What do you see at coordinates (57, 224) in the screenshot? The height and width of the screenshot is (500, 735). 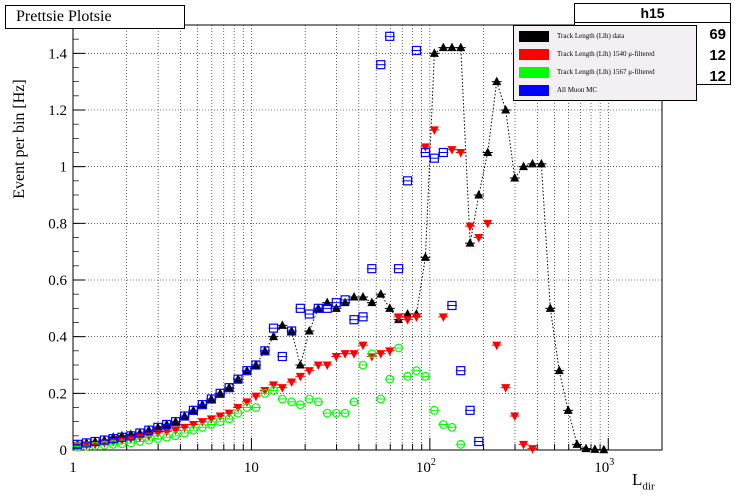 I see `y-tick-label: 0.8` at bounding box center [57, 224].